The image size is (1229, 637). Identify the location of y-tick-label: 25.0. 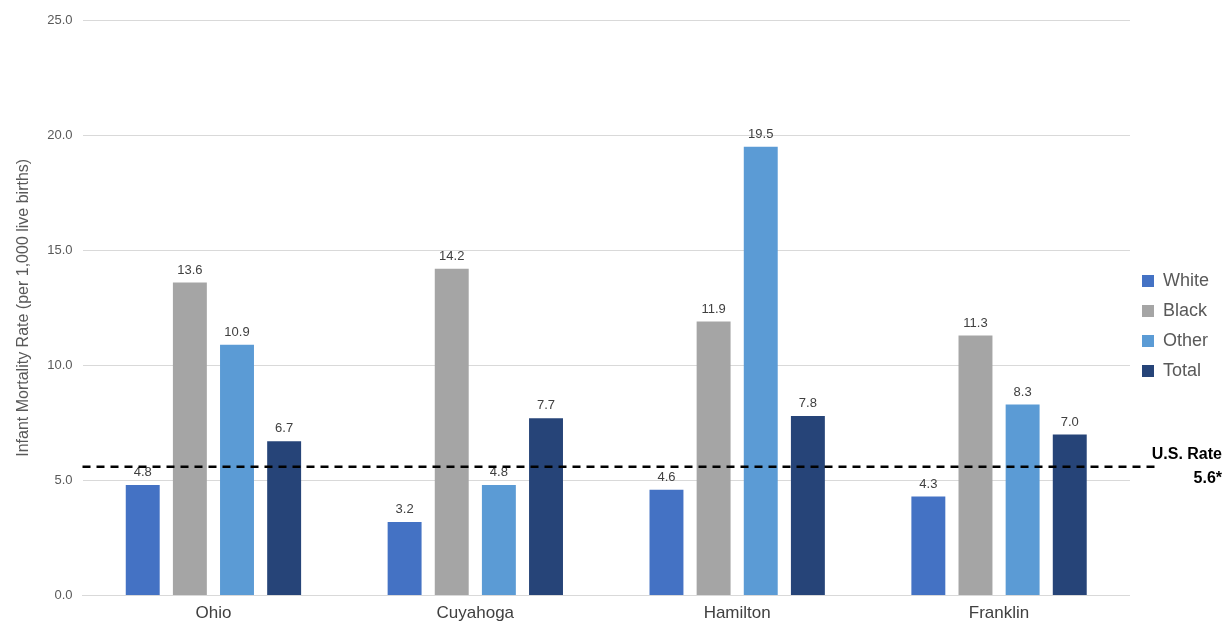
(60, 19).